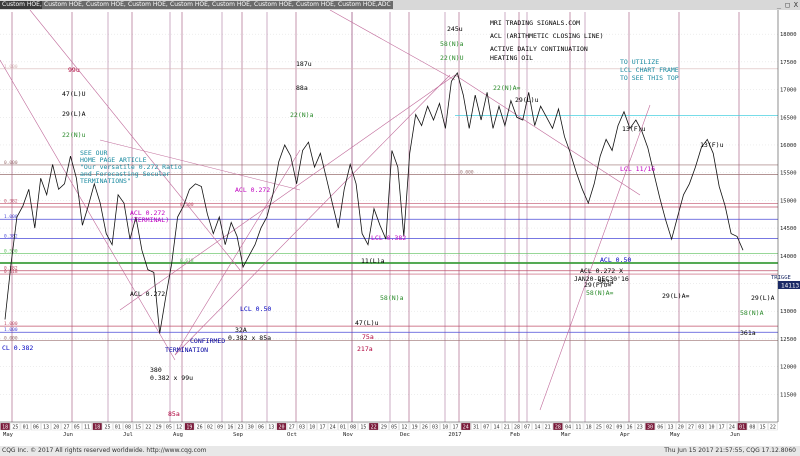 This screenshot has height=456, width=800. I want to click on chart-annotation: CL 0.382, so click(17, 348).